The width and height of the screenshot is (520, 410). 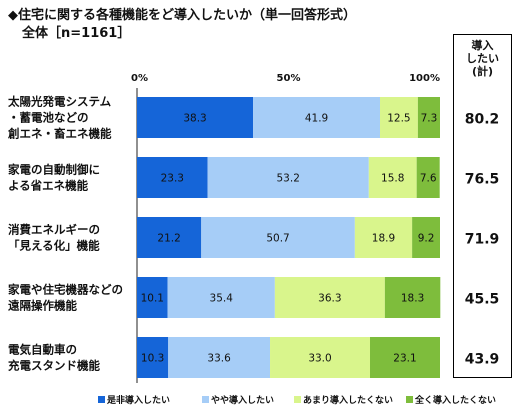 What do you see at coordinates (243, 401) in the screenshot?
I see `legend-label-2: やや導入したい` at bounding box center [243, 401].